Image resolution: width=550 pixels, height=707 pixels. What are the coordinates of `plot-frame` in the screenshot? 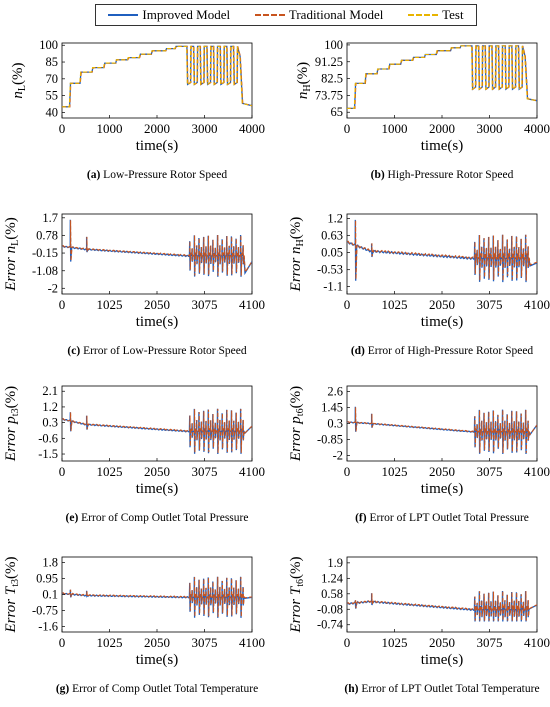 It's located at (442, 594).